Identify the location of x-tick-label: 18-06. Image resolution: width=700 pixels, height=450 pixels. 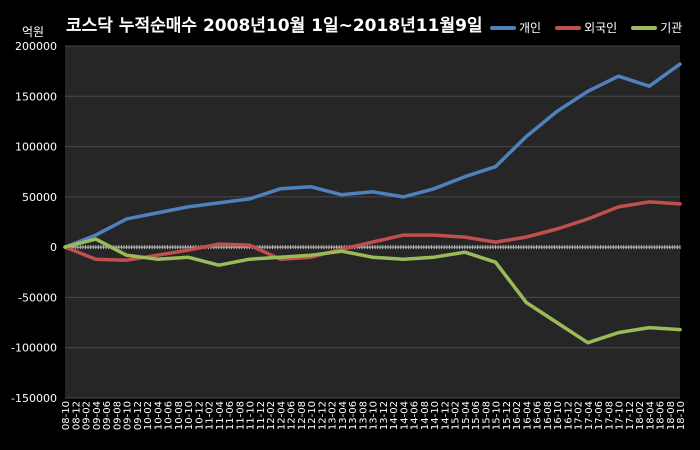
(661, 415).